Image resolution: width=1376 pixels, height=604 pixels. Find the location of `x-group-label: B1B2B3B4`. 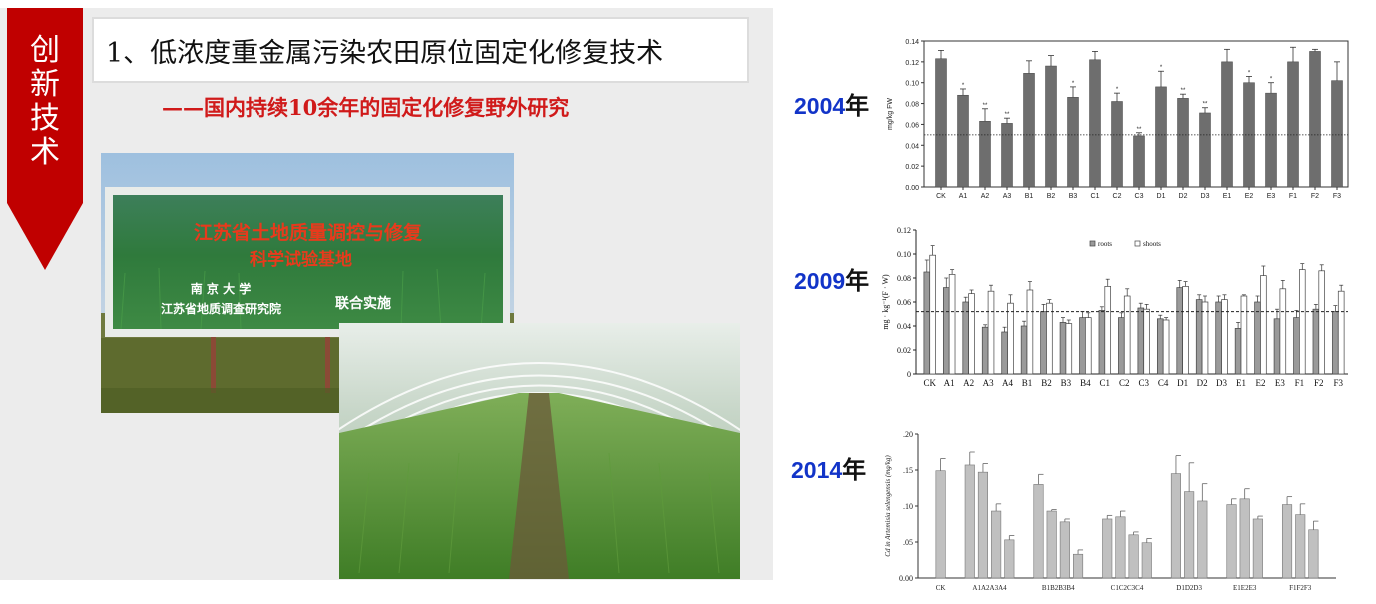

x-group-label: B1B2B3B4 is located at coordinates (1058, 588).